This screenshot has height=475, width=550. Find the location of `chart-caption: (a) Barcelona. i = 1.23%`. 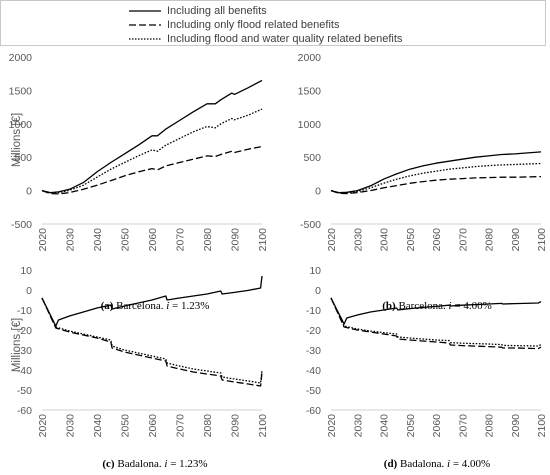

chart-caption: (a) Barcelona. i = 1.23% is located at coordinates (155, 306).